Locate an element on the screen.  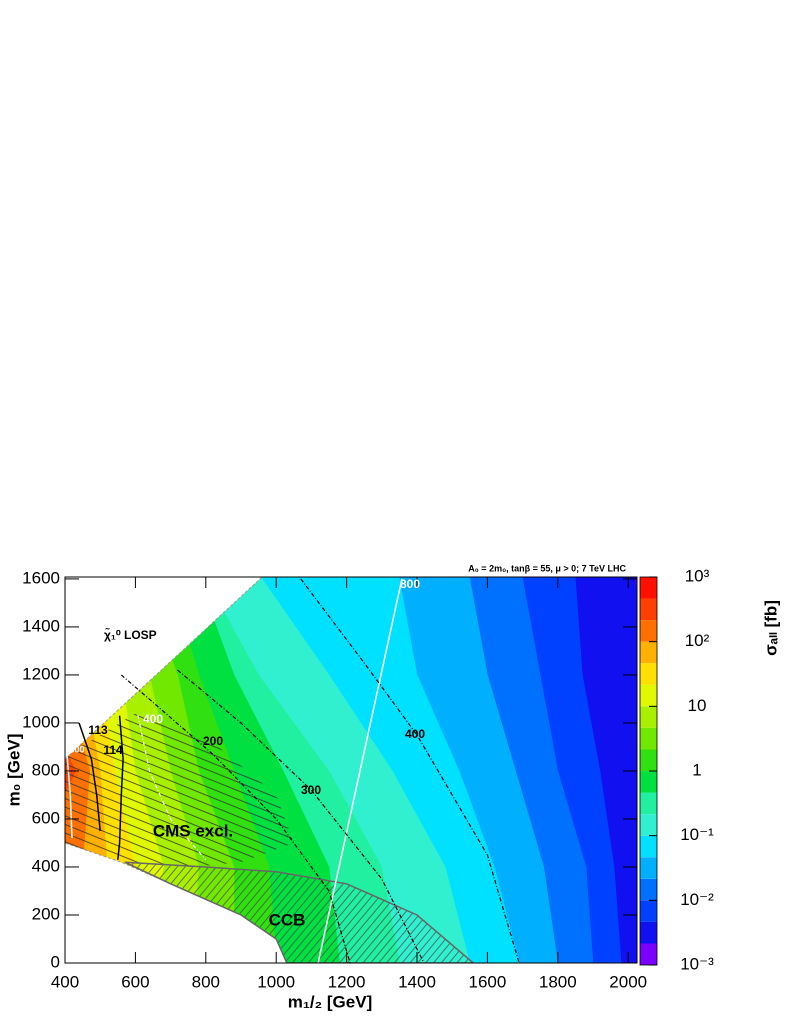
contour-label: 200 is located at coordinates (213, 741).